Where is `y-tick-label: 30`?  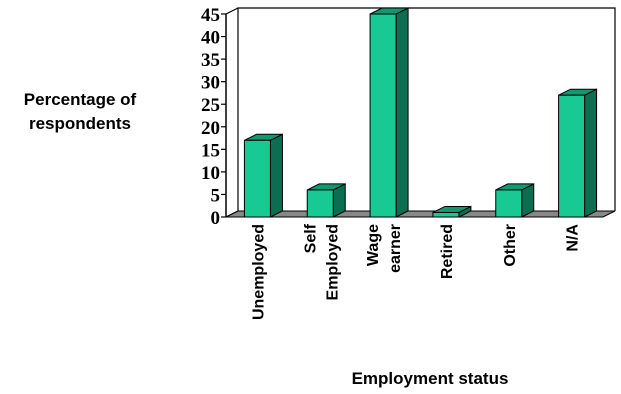 y-tick-label: 30 is located at coordinates (210, 83).